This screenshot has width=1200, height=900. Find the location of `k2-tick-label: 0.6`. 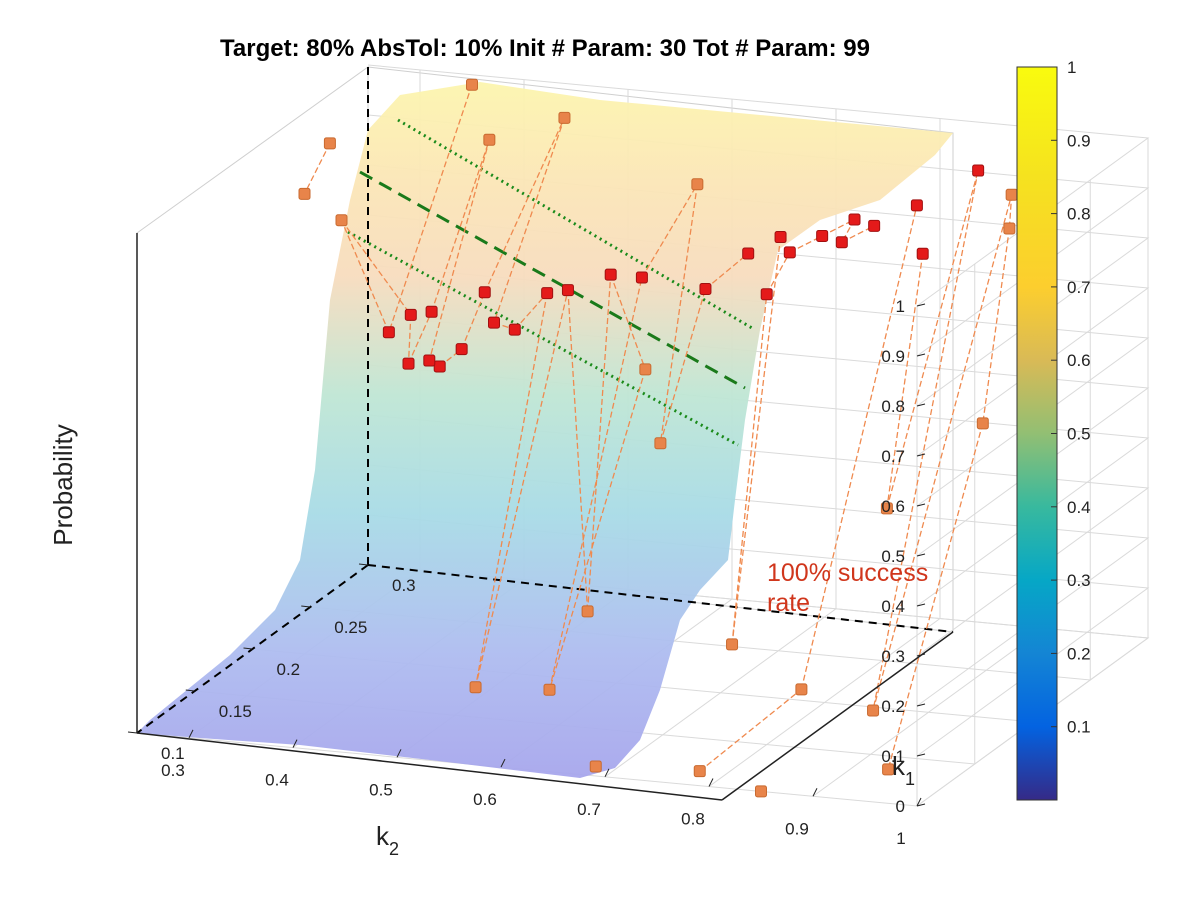

k2-tick-label: 0.6 is located at coordinates (485, 799).